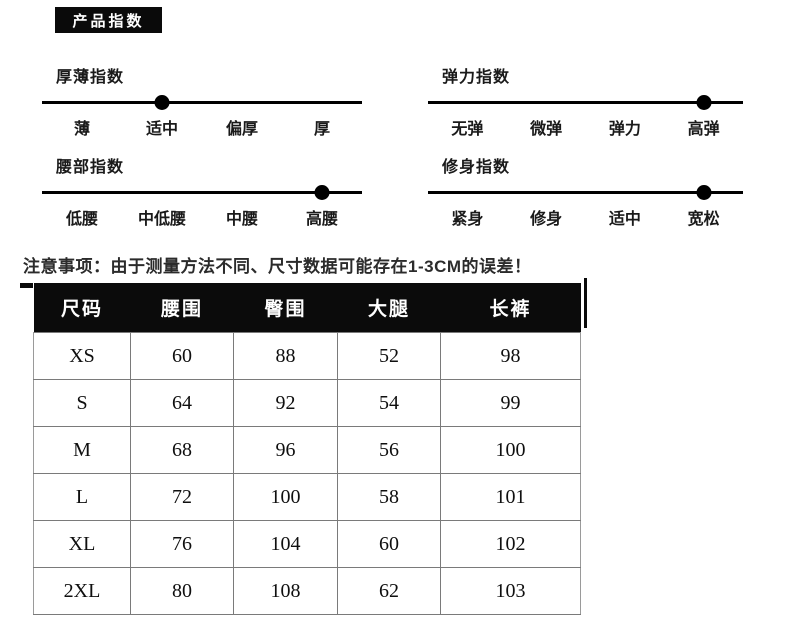 The width and height of the screenshot is (790, 617). I want to click on table-header-cell: 长裤, so click(510, 308).